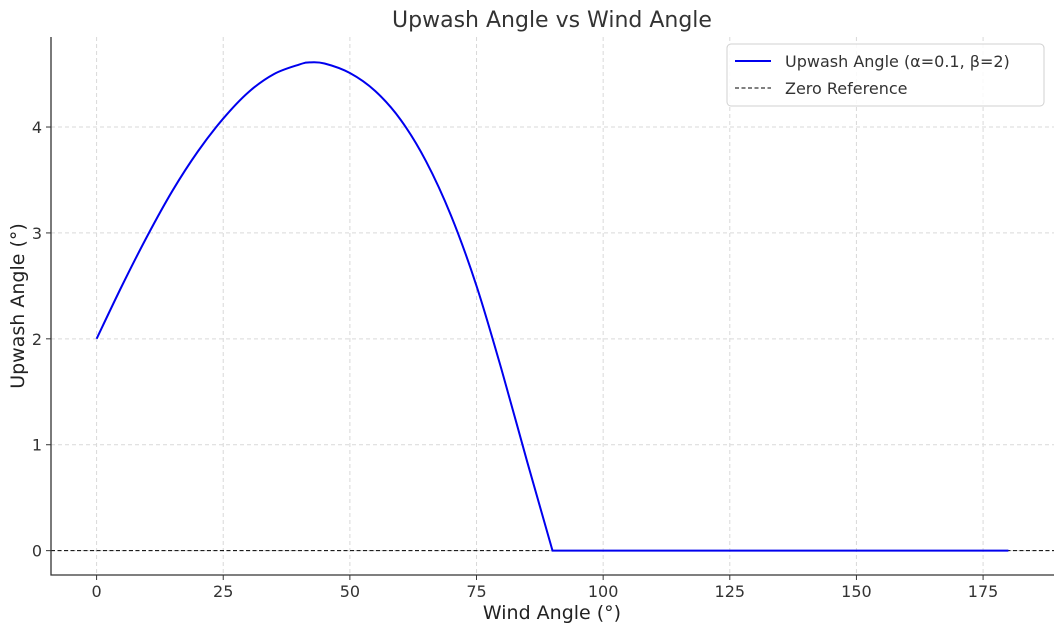 The image size is (1062, 631). I want to click on y-tick-label: 4, so click(37, 127).